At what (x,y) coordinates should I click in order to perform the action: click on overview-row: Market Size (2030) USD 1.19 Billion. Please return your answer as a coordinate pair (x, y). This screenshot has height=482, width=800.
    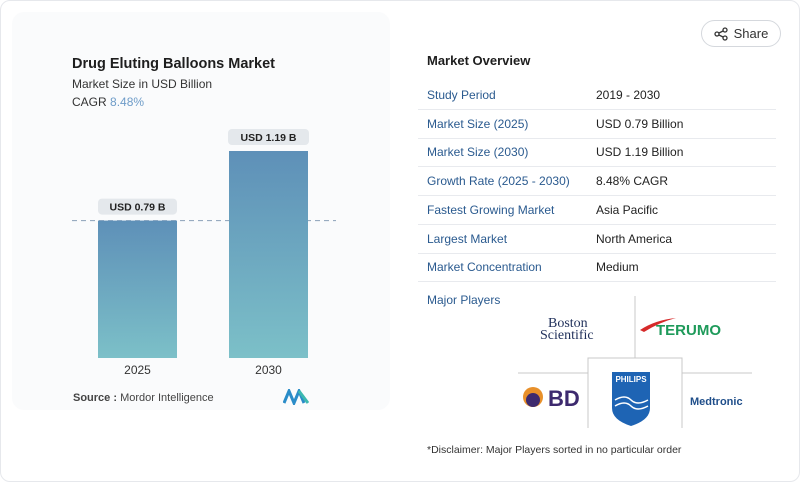
    Looking at the image, I should click on (597, 153).